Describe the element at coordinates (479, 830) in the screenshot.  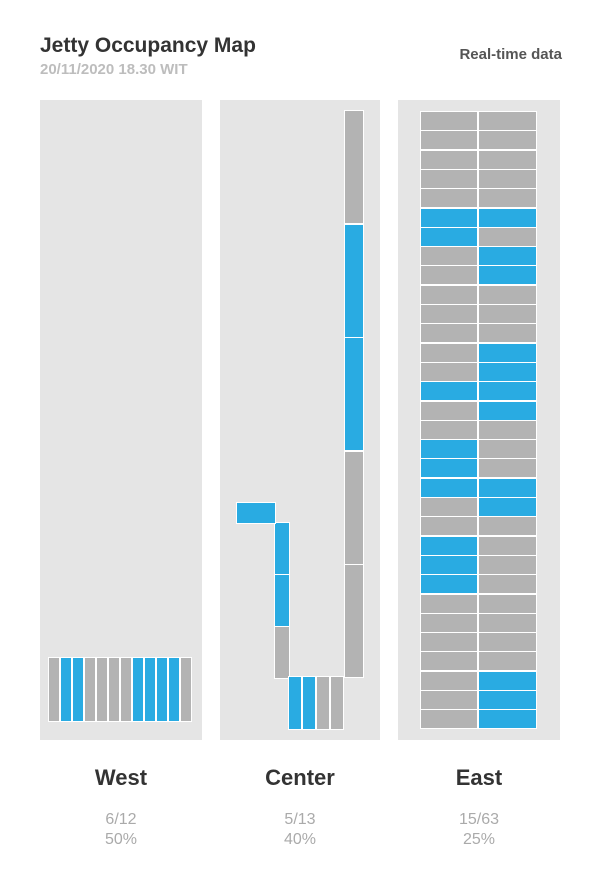
I see `east-zone-stats: 15/63 25%` at that location.